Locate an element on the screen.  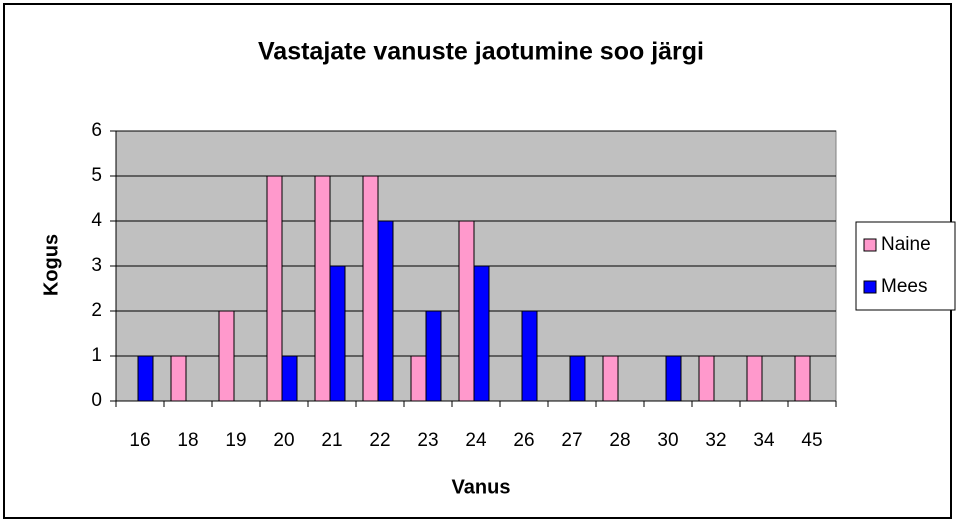
x-tick-label: 19 is located at coordinates (235, 440).